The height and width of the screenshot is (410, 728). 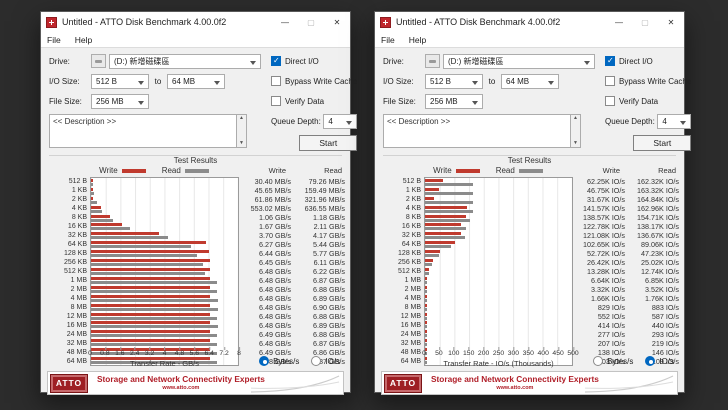 I want to click on write-value: 6.48 GB/s, so click(x=275, y=289).